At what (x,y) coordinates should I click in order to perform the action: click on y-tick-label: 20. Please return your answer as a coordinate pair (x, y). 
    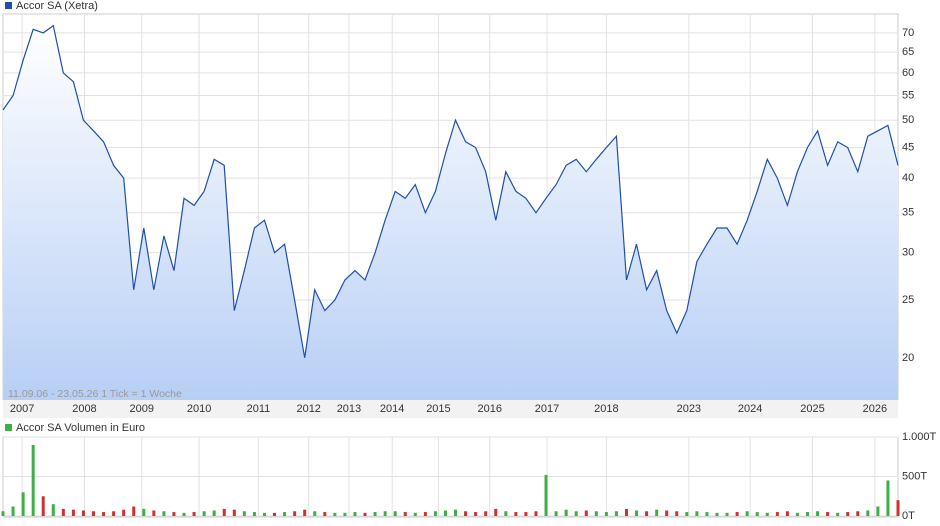
    Looking at the image, I should click on (908, 358).